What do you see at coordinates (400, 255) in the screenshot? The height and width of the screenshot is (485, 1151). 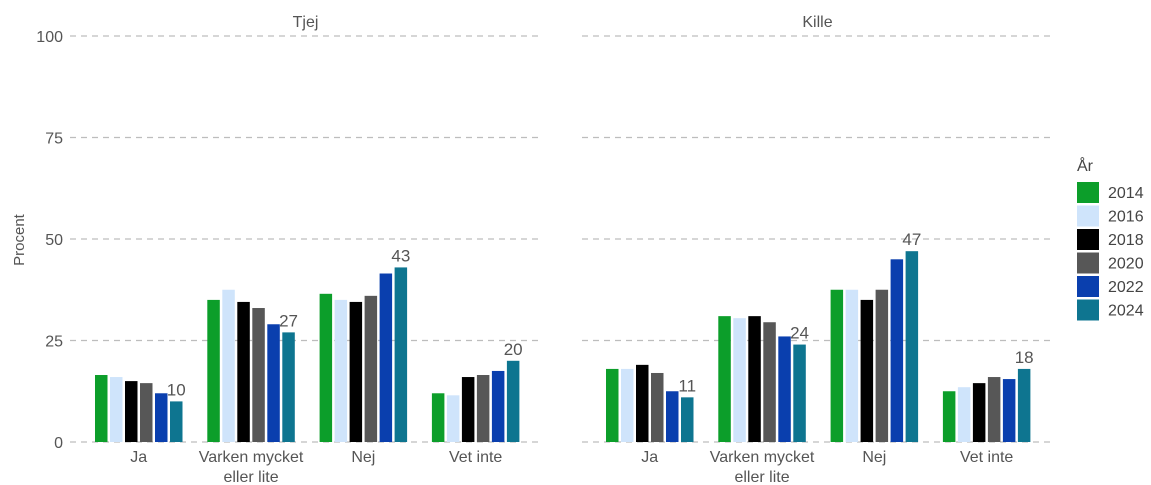 I see `data-label: 43` at bounding box center [400, 255].